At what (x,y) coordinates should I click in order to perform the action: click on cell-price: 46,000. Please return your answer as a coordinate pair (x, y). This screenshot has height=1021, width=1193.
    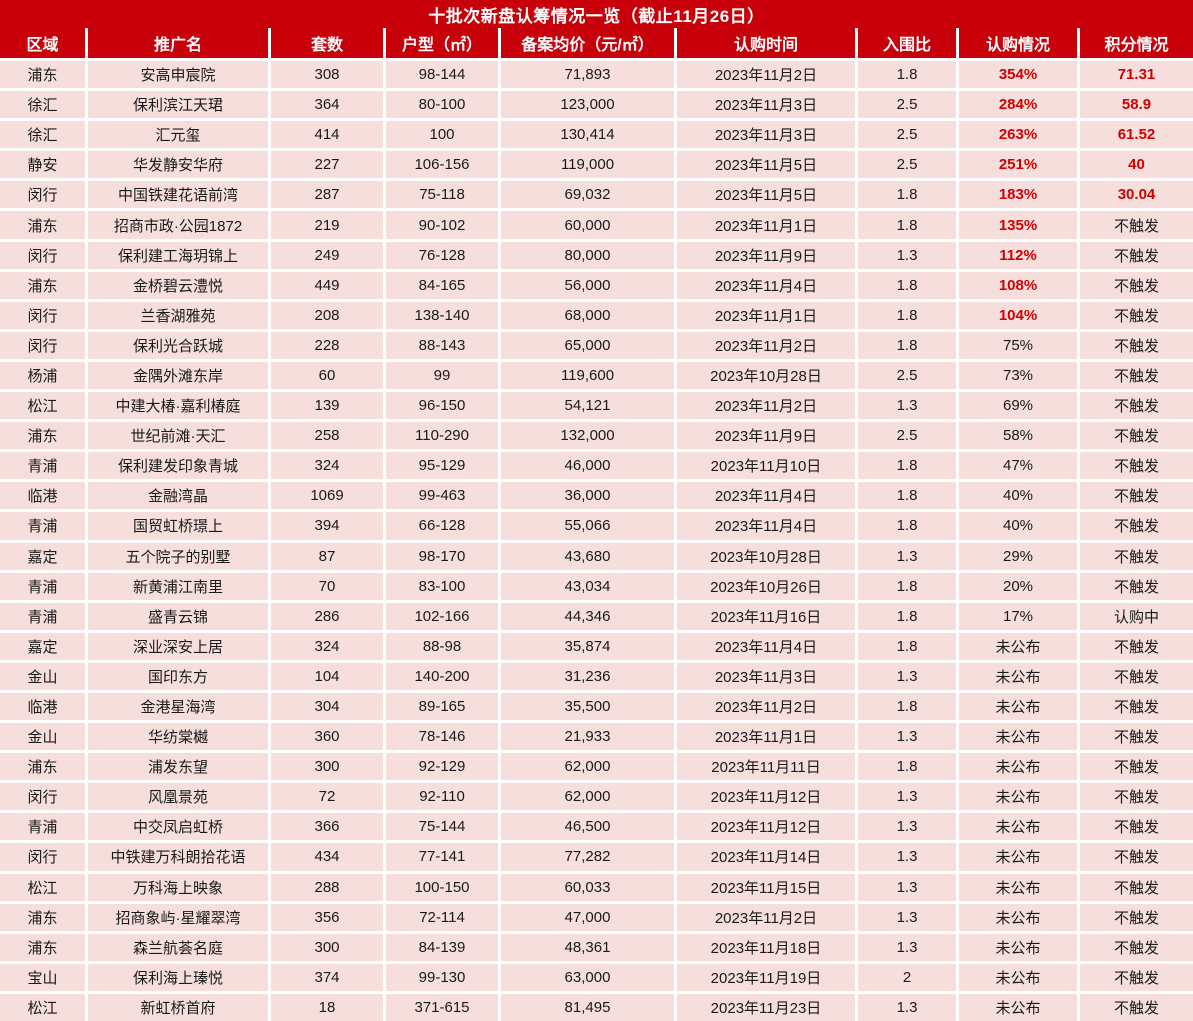
    Looking at the image, I should click on (587, 466).